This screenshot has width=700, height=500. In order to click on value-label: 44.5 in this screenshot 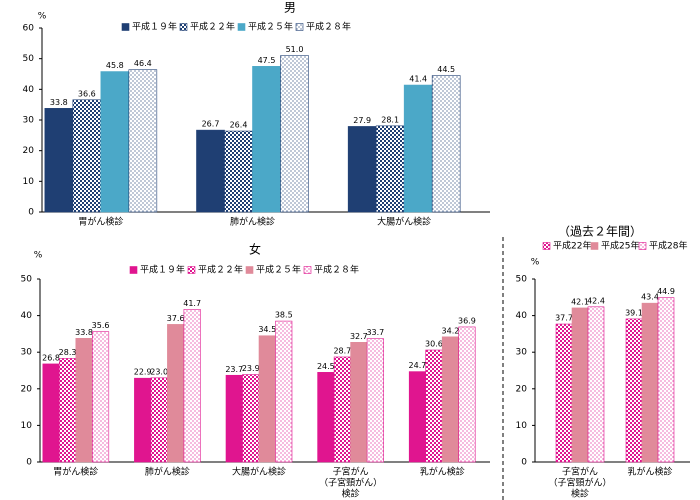, I will do `click(446, 69)`.